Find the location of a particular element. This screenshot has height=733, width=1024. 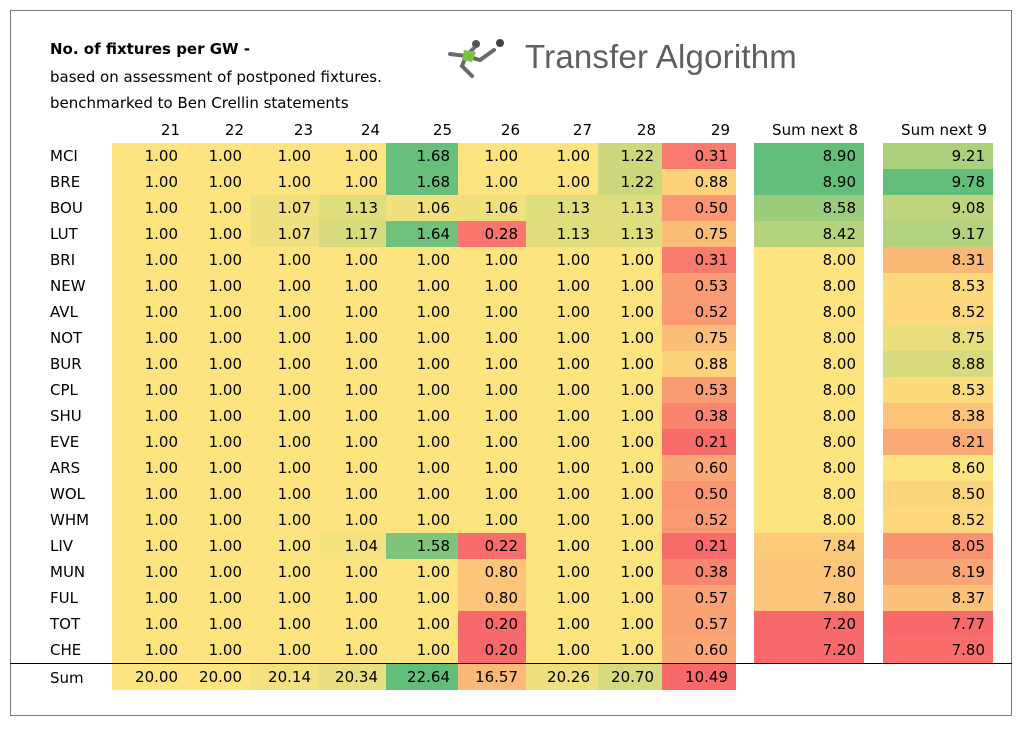

footballer-kicking-ball-icon is located at coordinates (476, 58).